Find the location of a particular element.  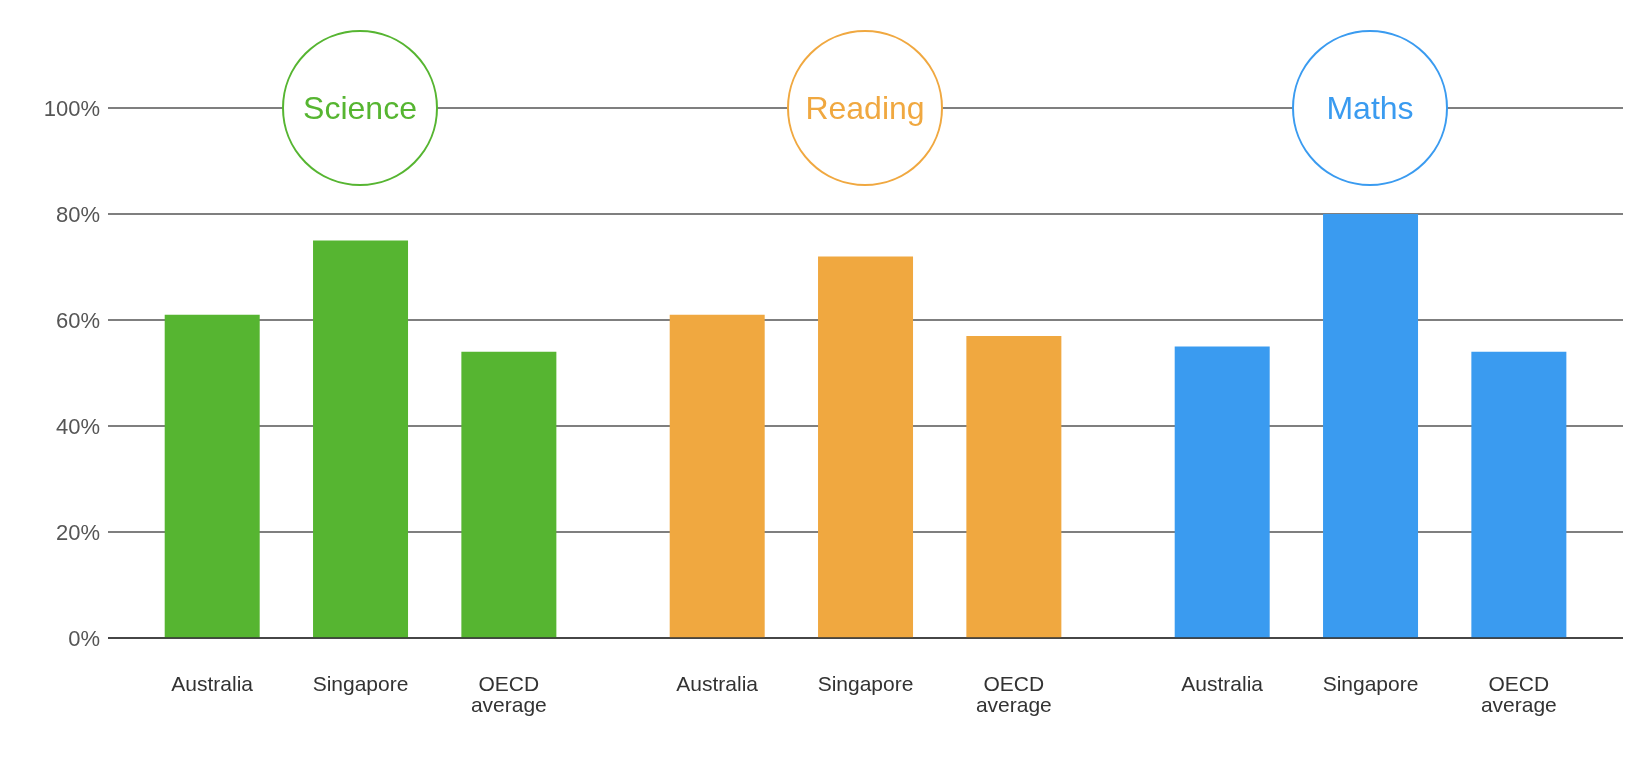

y-tick-label: 80% is located at coordinates (77, 214).